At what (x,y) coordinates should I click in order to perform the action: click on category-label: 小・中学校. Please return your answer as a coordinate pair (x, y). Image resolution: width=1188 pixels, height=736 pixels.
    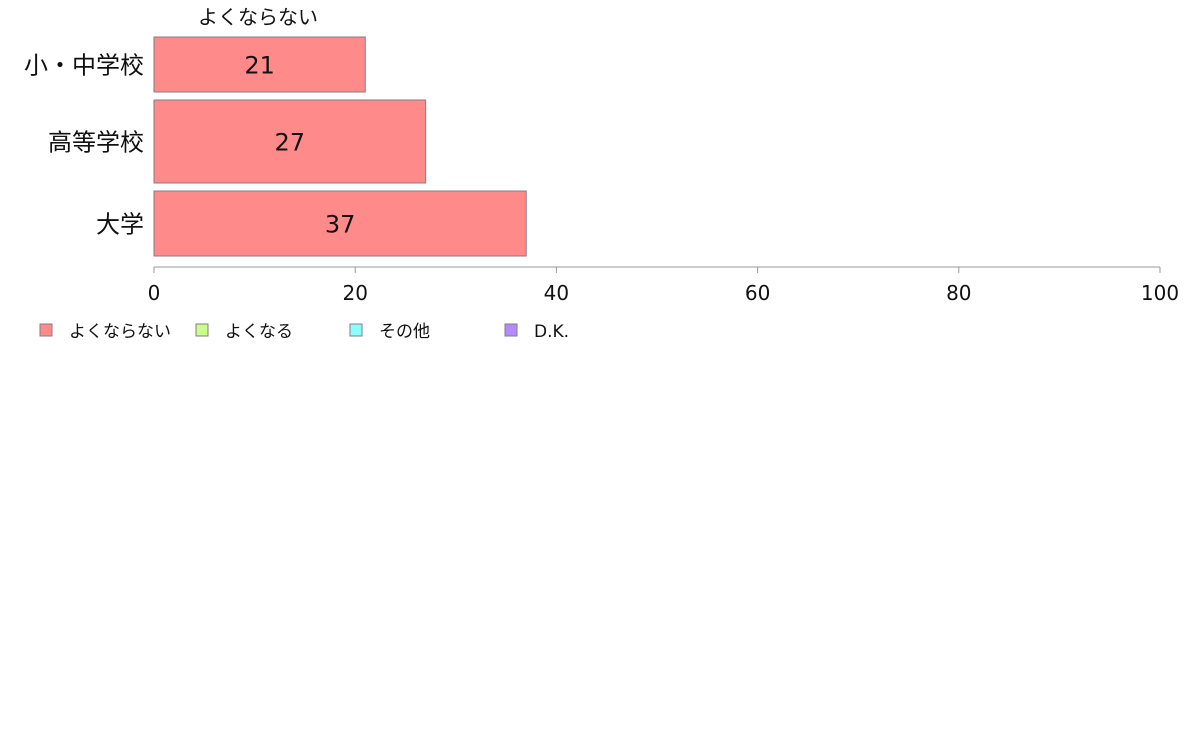
    Looking at the image, I should click on (84, 66).